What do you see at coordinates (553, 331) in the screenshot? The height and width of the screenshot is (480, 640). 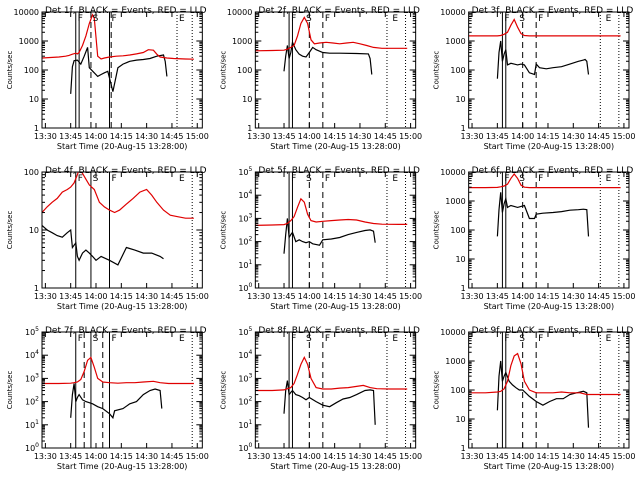 I see `panel-title: Det 9f, BLACK = Events, RED = LLD` at bounding box center [553, 331].